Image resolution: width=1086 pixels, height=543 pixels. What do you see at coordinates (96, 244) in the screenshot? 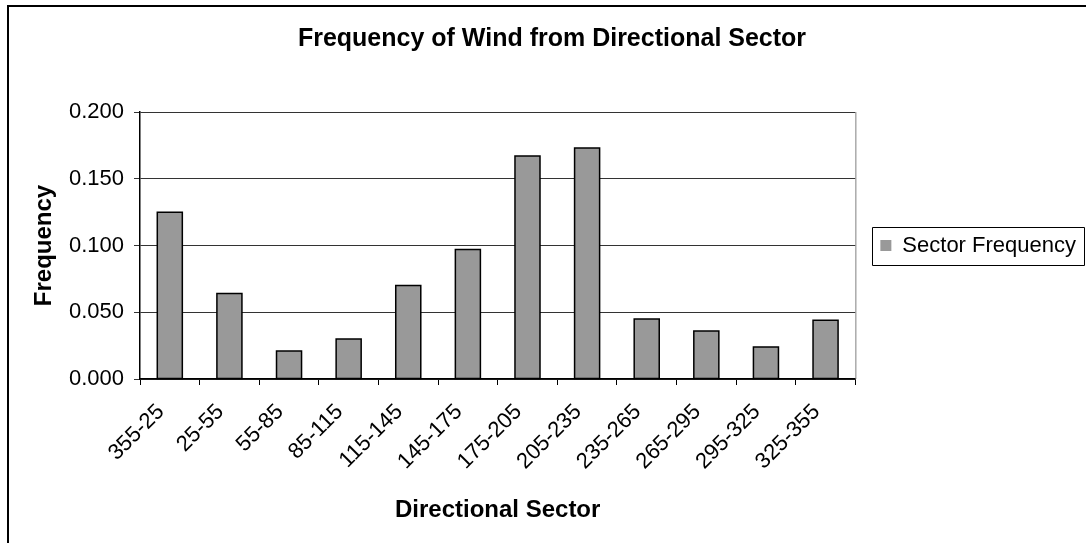
I see `y-tick-label: 0.100` at bounding box center [96, 244].